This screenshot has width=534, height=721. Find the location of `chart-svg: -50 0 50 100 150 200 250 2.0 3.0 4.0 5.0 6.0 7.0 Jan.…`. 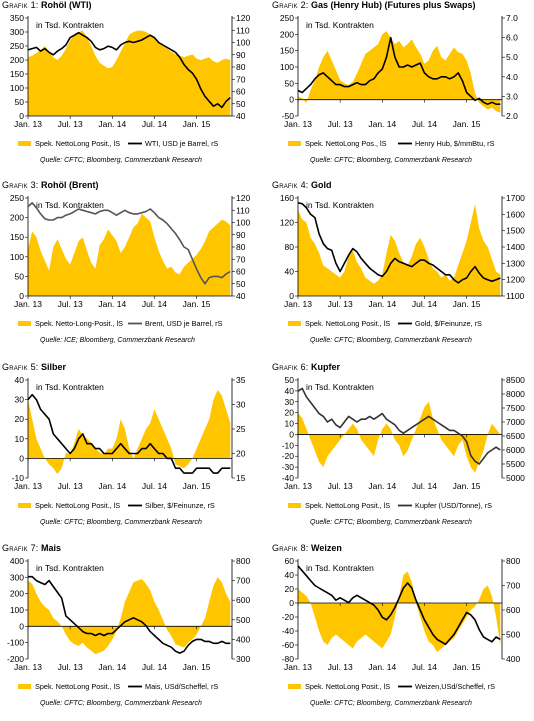

chart-svg: -50 0 50 100 150 200 250 2.0 3.0 4.0 5.0 6.0 7.0 Jan.… is located at coordinates (399, 80).